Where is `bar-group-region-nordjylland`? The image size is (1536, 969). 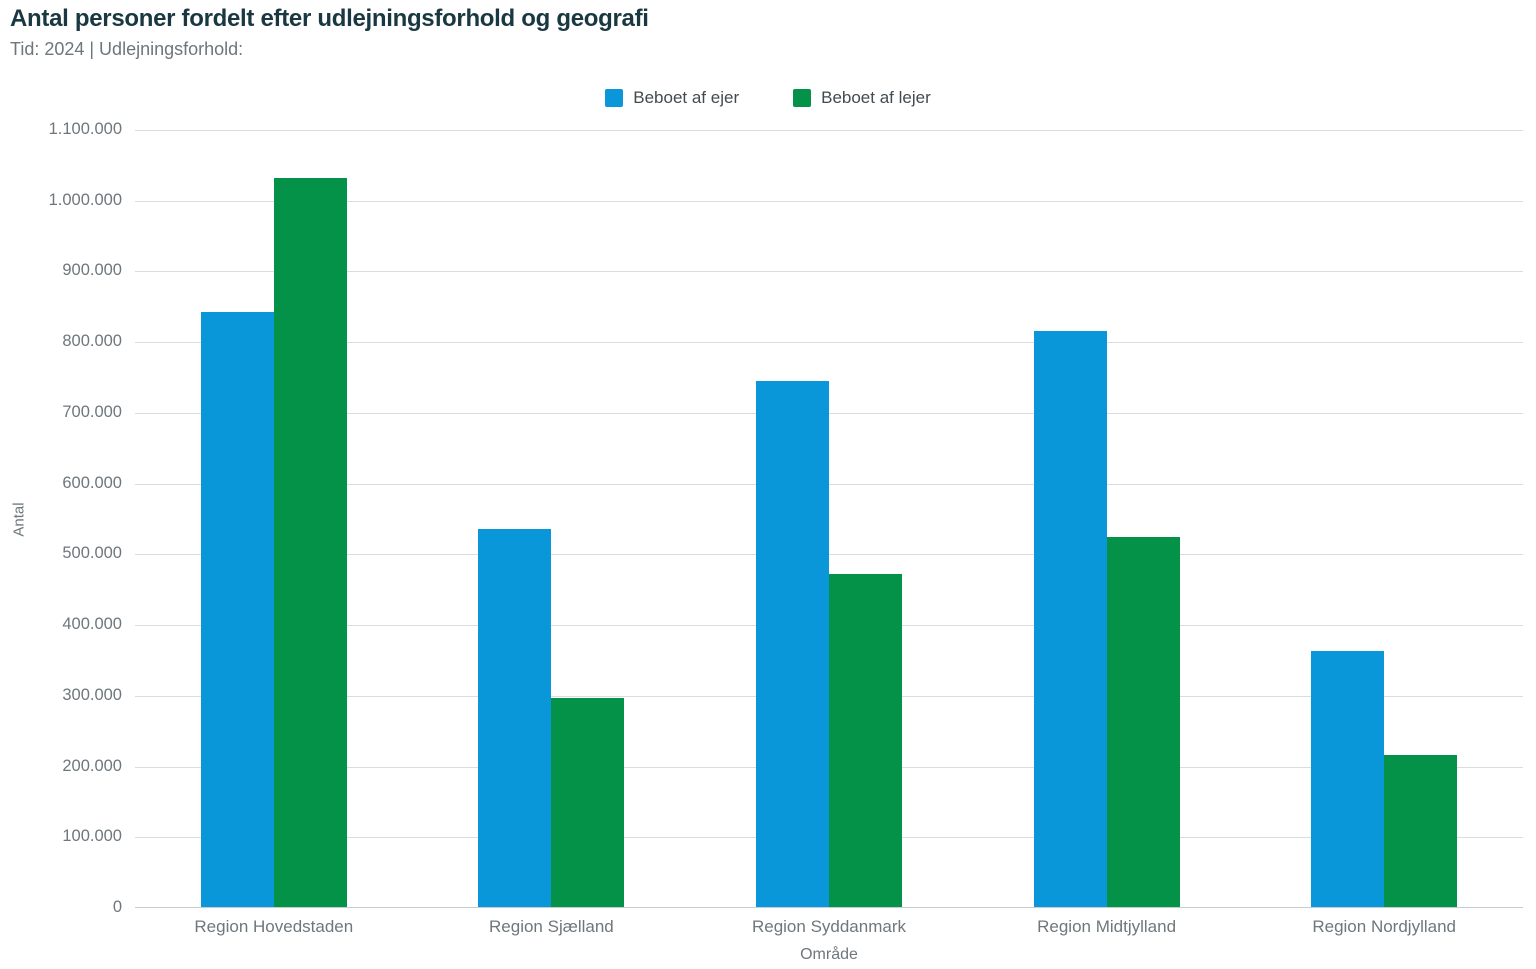
bar-group-region-nordjylland is located at coordinates (1384, 519).